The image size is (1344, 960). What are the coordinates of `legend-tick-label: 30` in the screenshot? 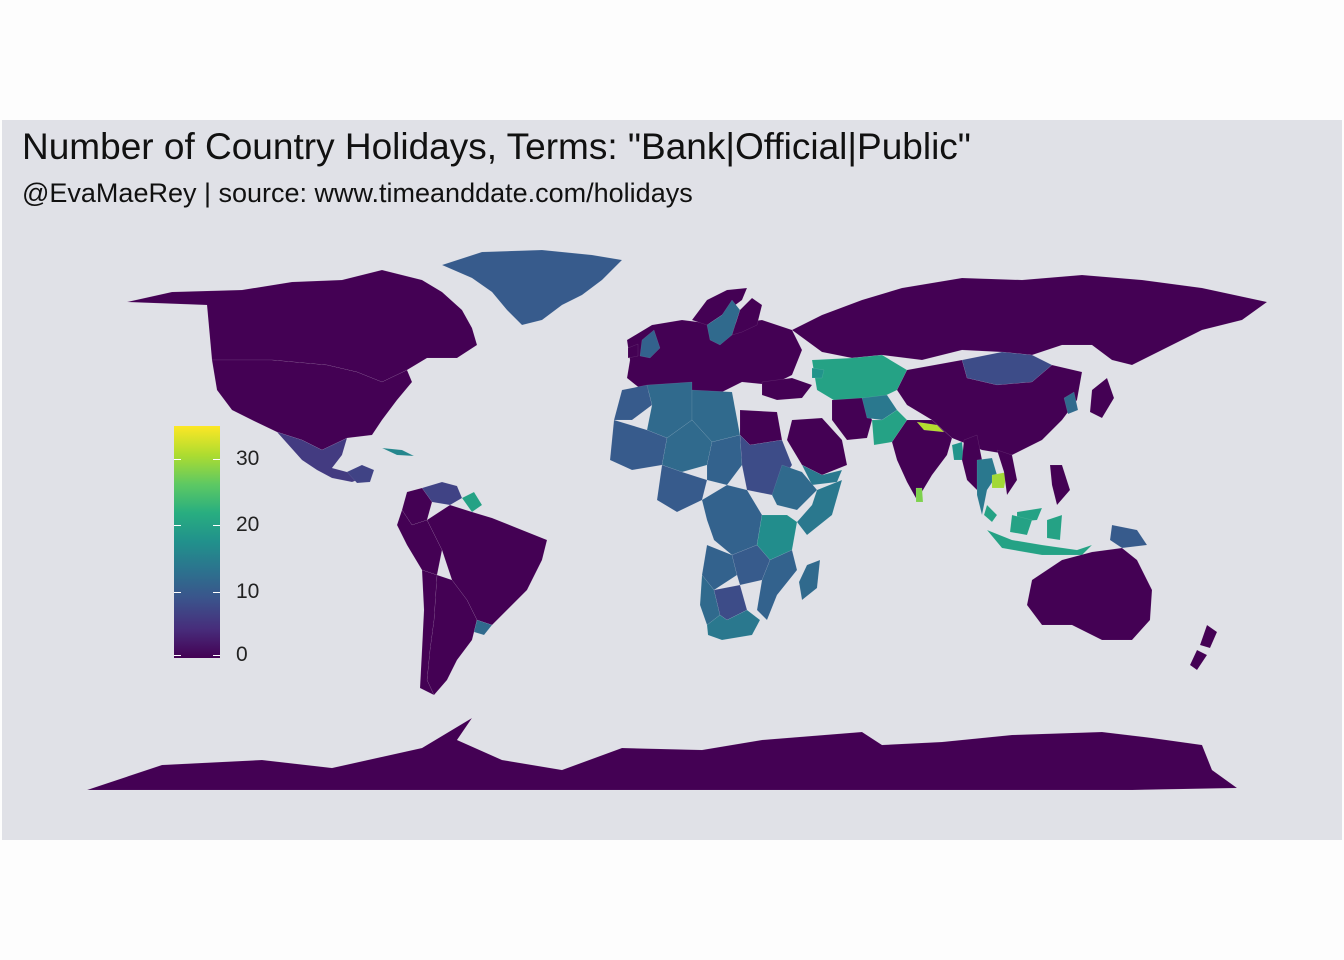 It's located at (248, 459).